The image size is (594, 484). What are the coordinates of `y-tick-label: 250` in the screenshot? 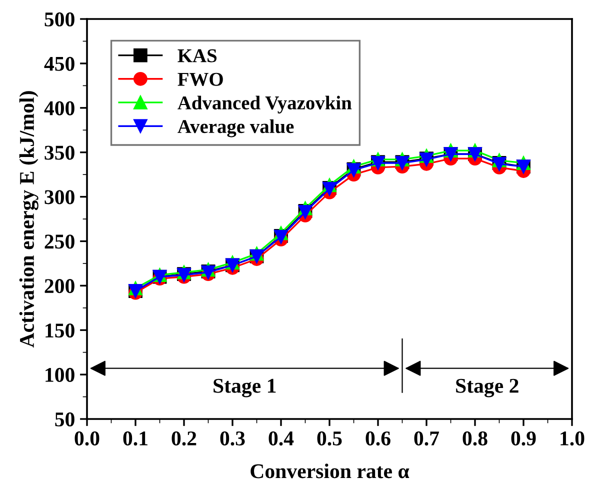 It's located at (59, 241).